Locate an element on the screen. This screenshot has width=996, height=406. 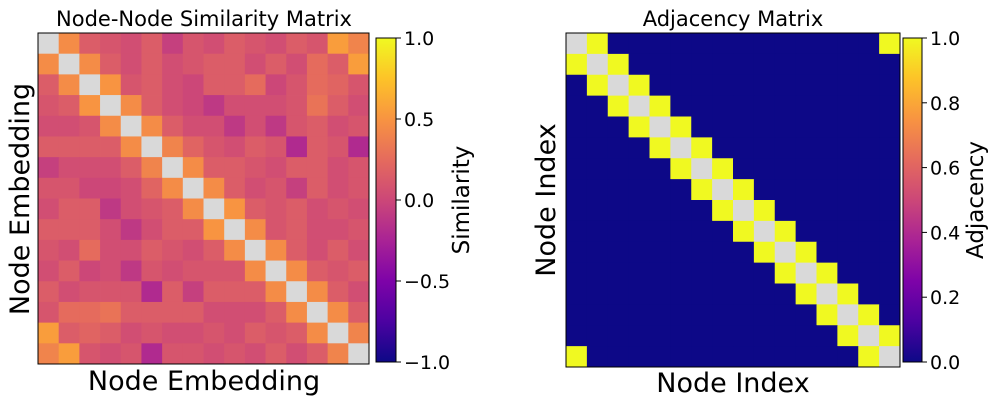
colorbar-tick-label: 0.0 is located at coordinates (419, 201).